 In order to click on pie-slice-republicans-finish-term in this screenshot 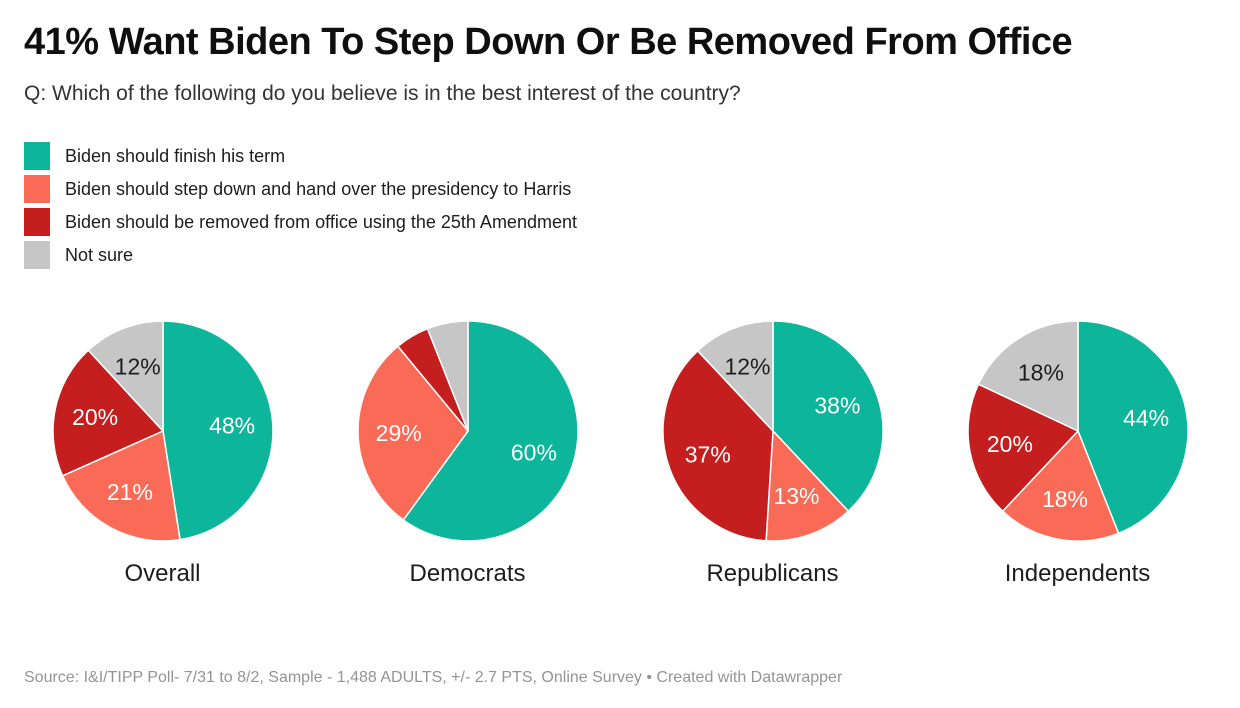, I will do `click(827, 416)`.